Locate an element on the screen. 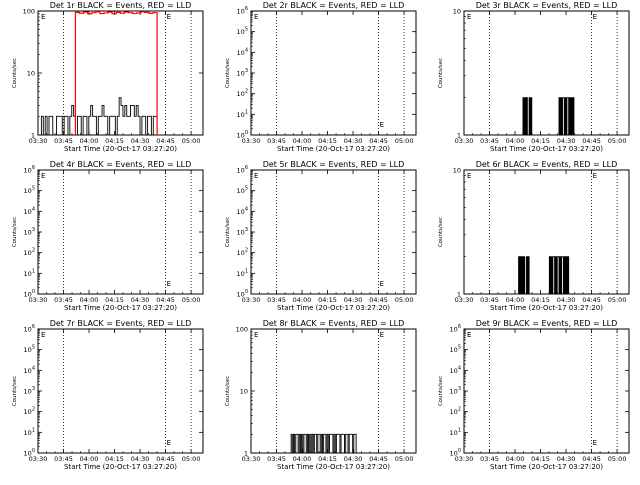  chart-title: Det 5r BLACK = Events, RED = LLD is located at coordinates (334, 164).